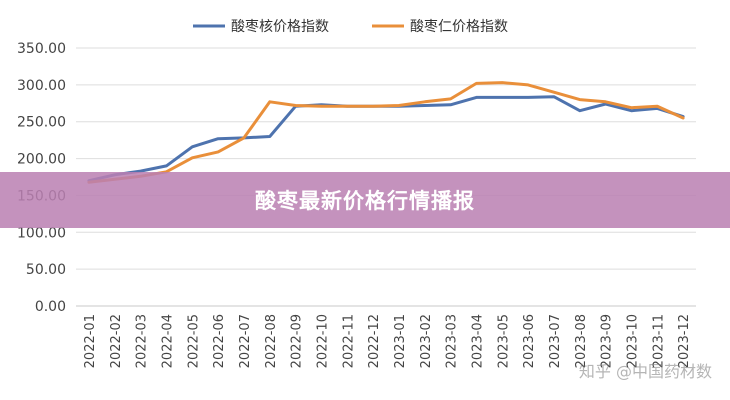 This screenshot has width=730, height=400. Describe the element at coordinates (116, 341) in the screenshot. I see `x-tick-label: 2022-02` at that location.